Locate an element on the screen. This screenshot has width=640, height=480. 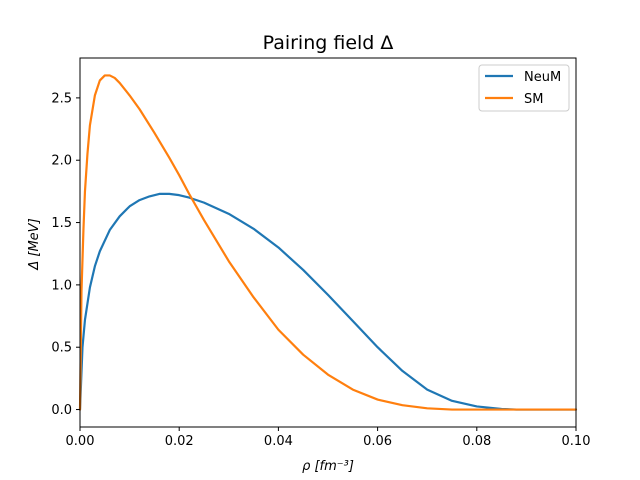
x-tick-label: 0.02 is located at coordinates (179, 441).